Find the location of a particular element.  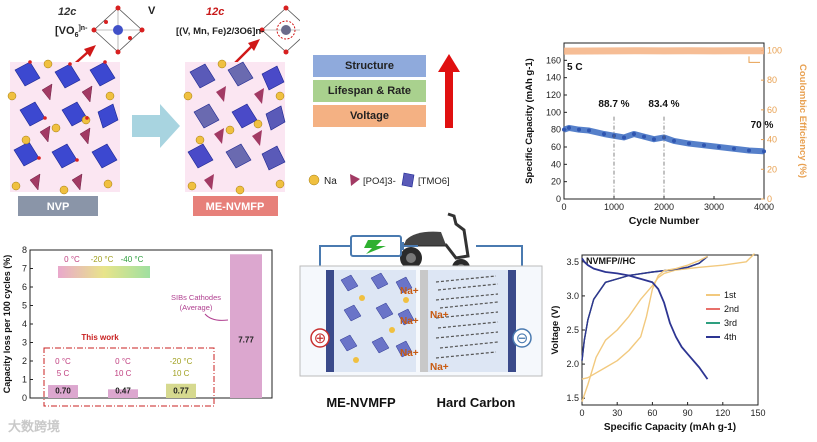

cd-plot-frame is located at coordinates (670, 330).